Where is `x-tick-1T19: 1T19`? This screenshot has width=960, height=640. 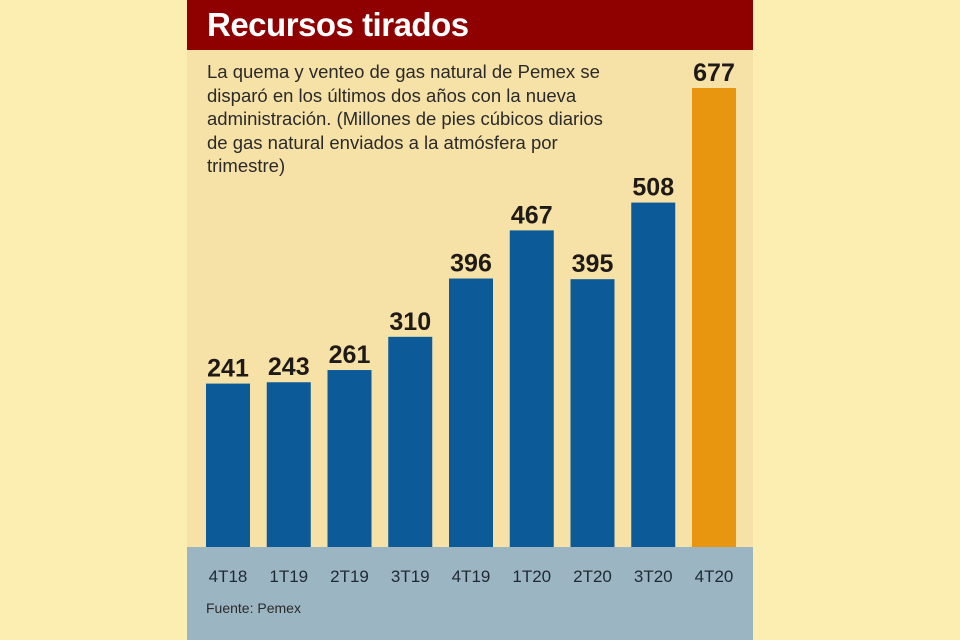 x-tick-1T19: 1T19 is located at coordinates (288, 576).